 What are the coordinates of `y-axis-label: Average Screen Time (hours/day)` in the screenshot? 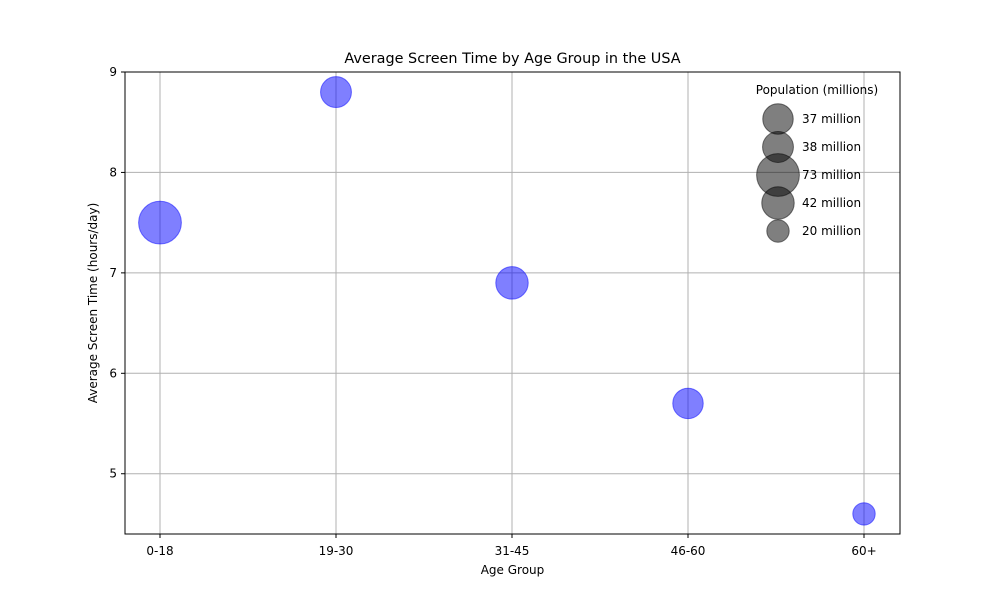 It's located at (93, 303).